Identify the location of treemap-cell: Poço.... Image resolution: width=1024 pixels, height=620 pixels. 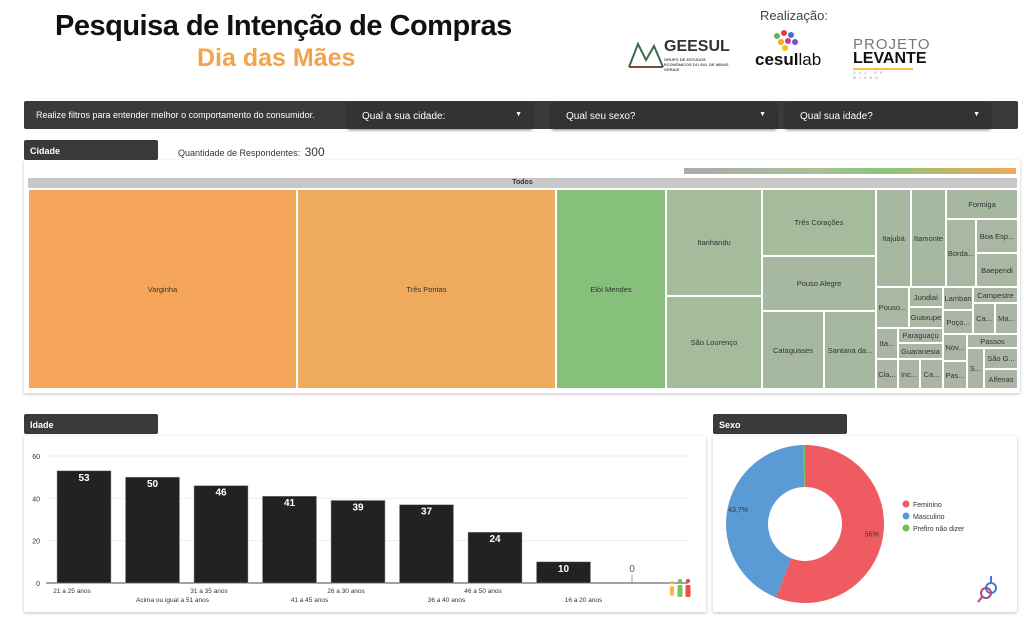
(958, 322).